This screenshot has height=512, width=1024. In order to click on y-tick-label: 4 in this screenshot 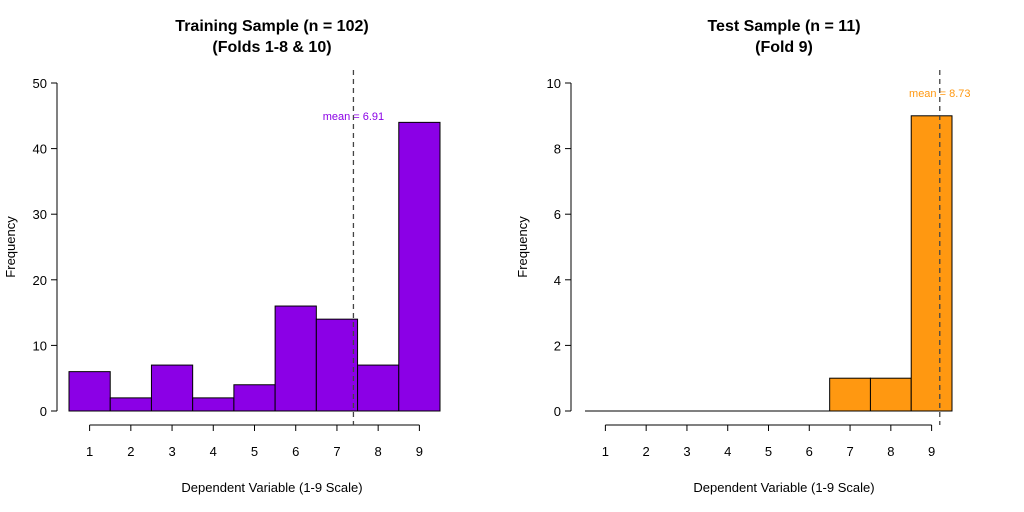, I will do `click(557, 280)`.